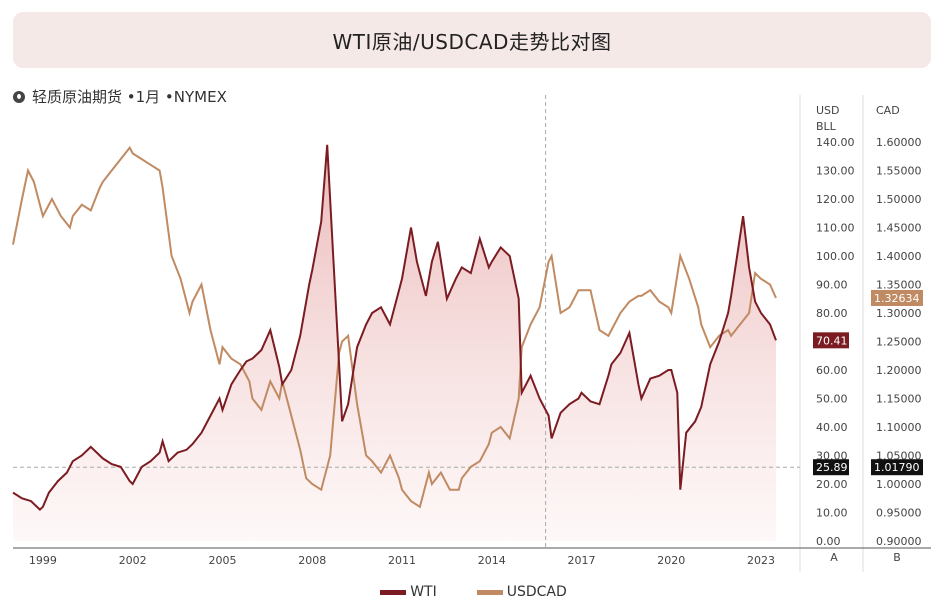 The image size is (947, 609). What do you see at coordinates (832, 427) in the screenshot?
I see `left-axis-tick-label: 40.00` at bounding box center [832, 427].